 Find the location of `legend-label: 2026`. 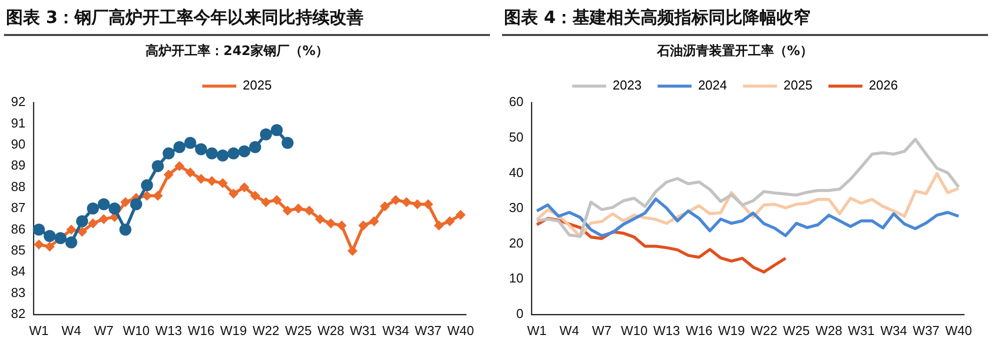

legend-label: 2026 is located at coordinates (883, 85).